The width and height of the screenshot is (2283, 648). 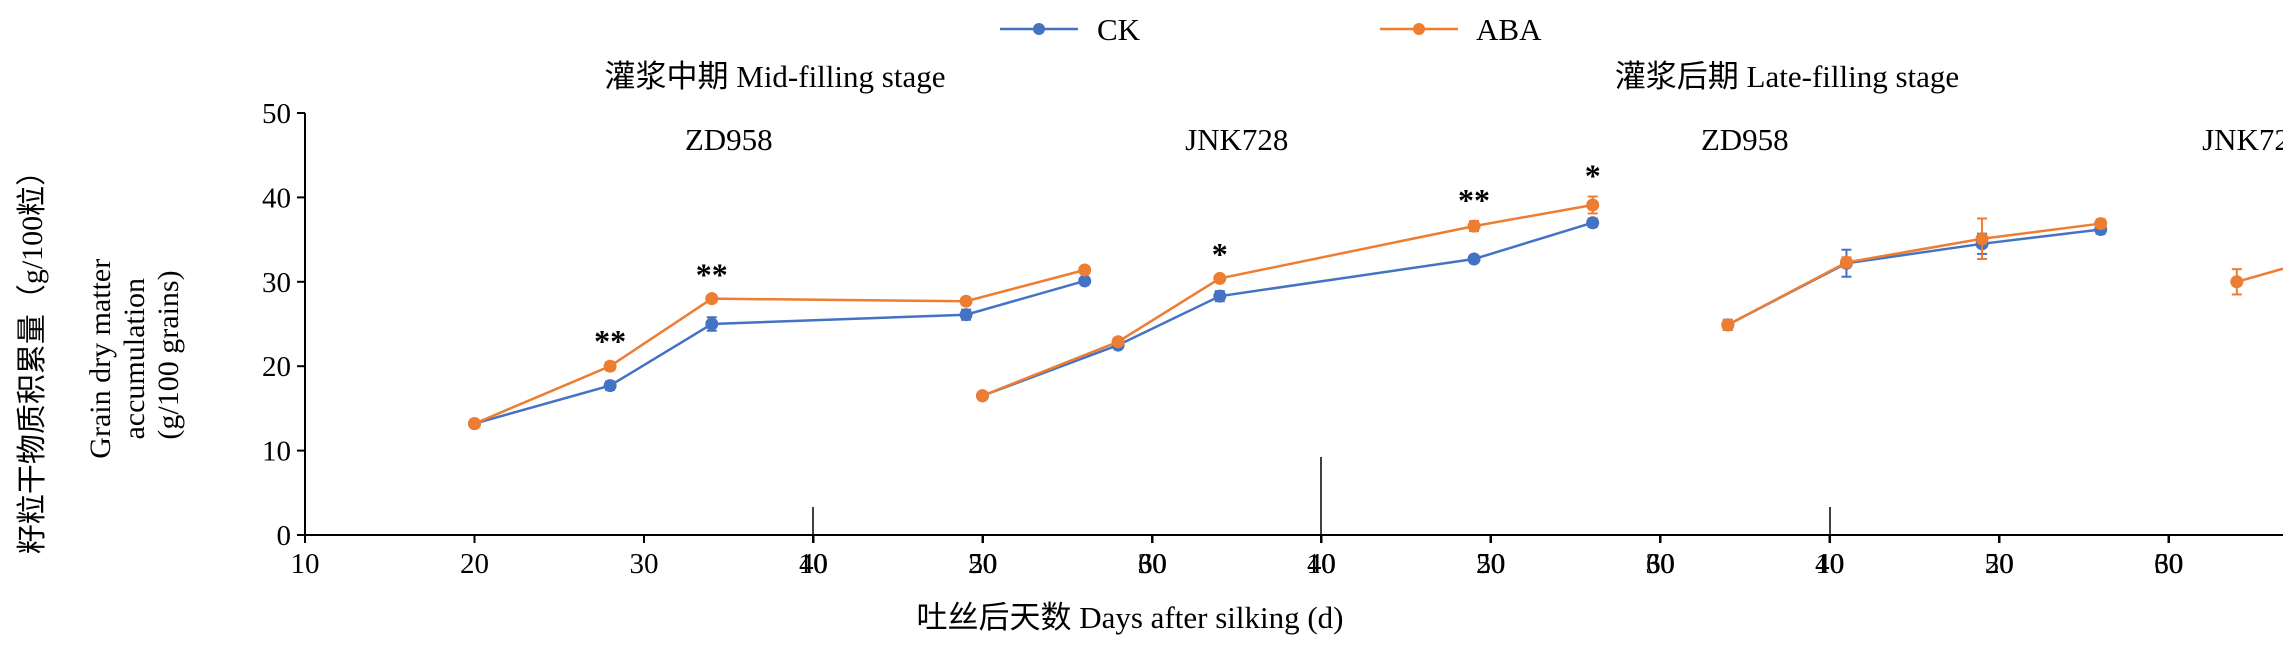 What do you see at coordinates (276, 283) in the screenshot?
I see `y-tick-label: 30` at bounding box center [276, 283].